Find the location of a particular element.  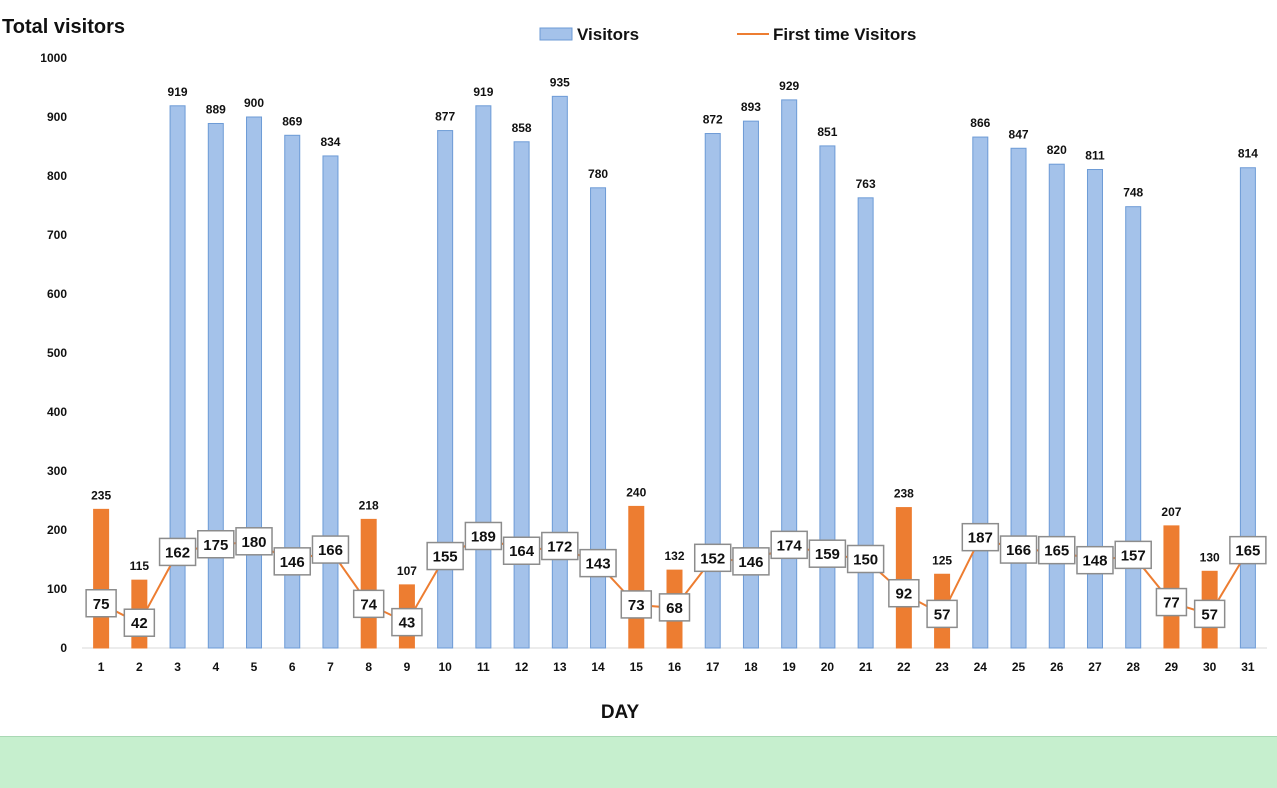

first-time-visitors-point-label: 164 is located at coordinates (521, 550).